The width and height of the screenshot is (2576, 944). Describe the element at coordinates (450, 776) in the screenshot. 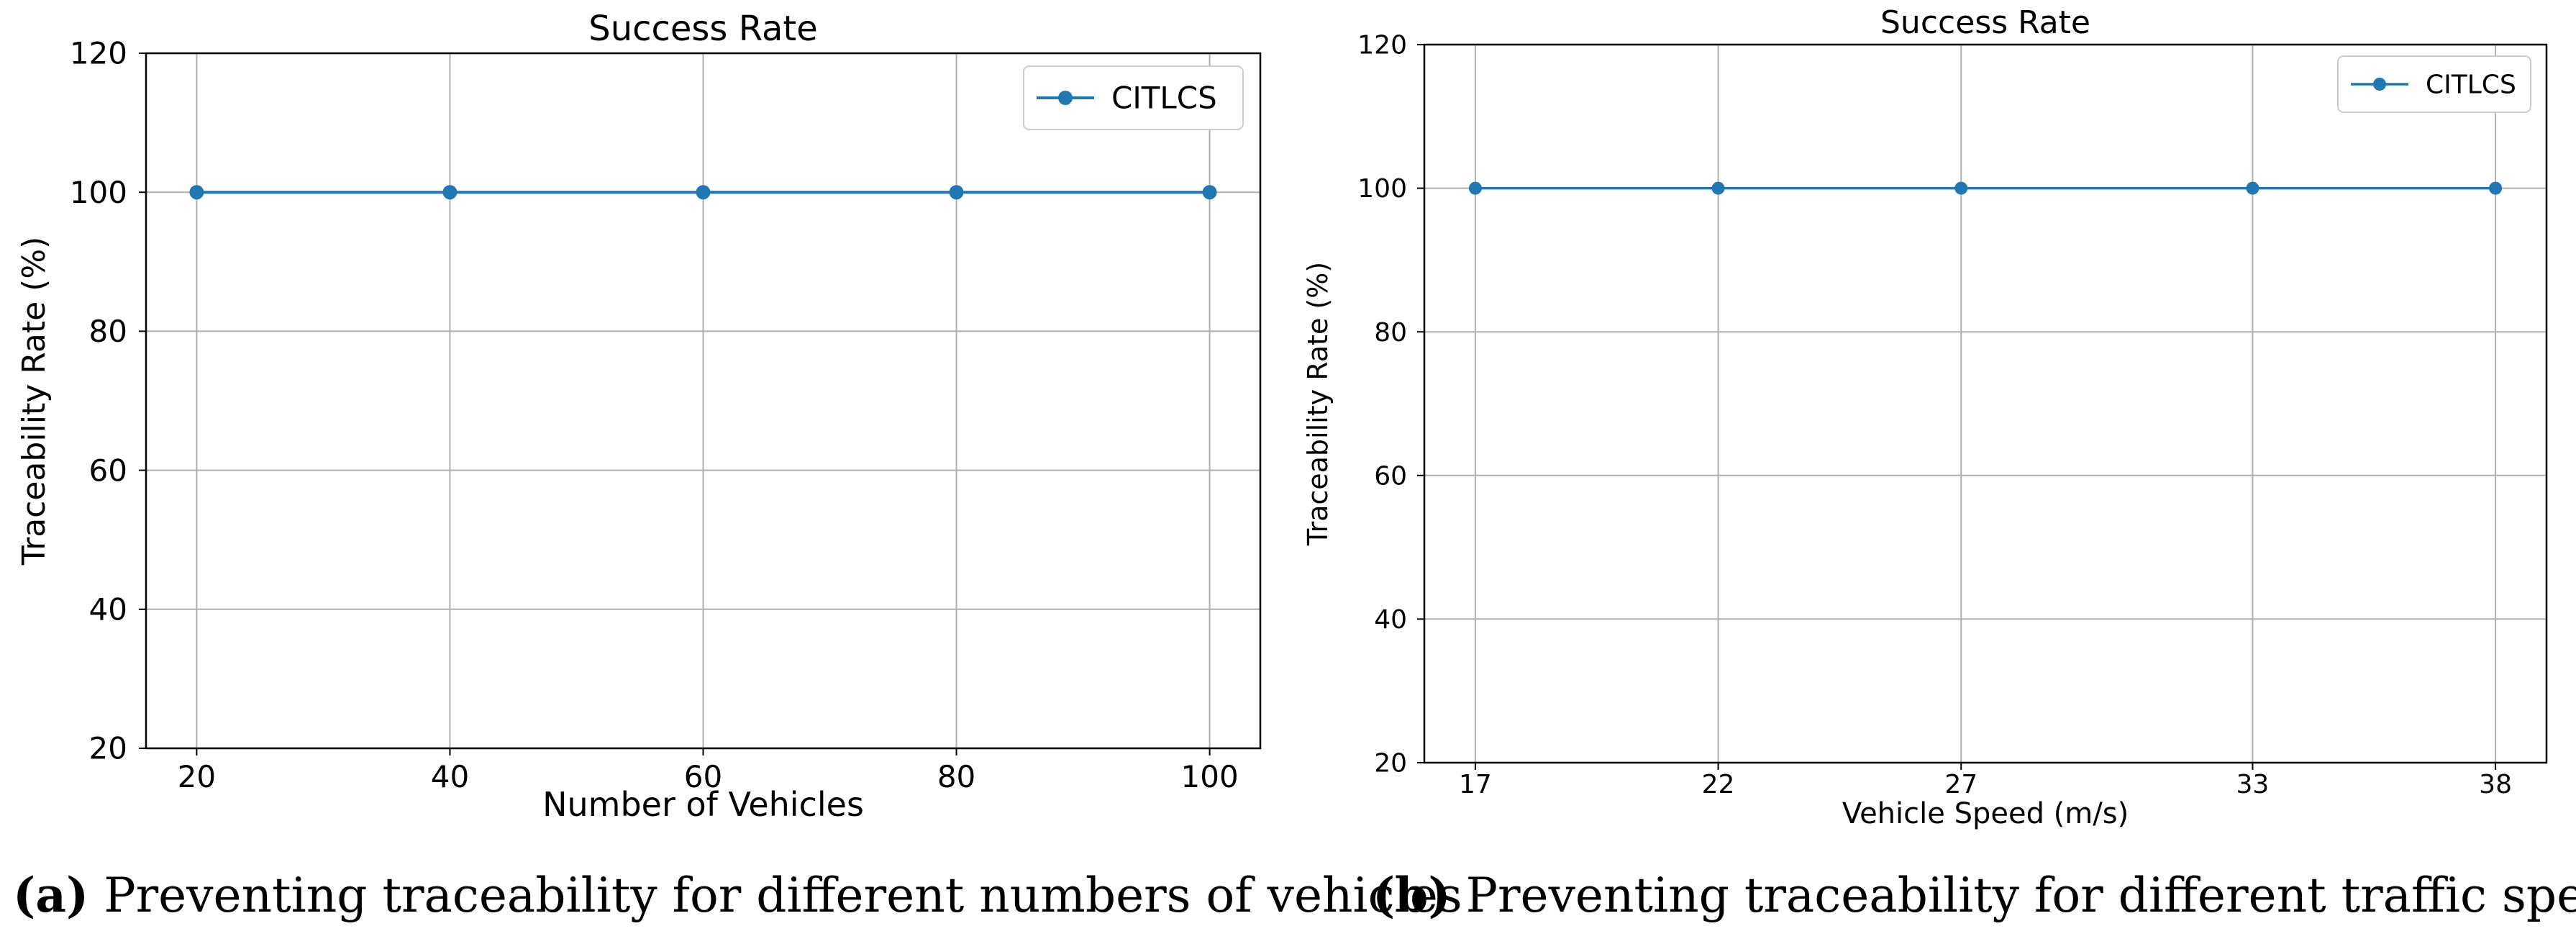

I see `x-tick-label: 40` at that location.